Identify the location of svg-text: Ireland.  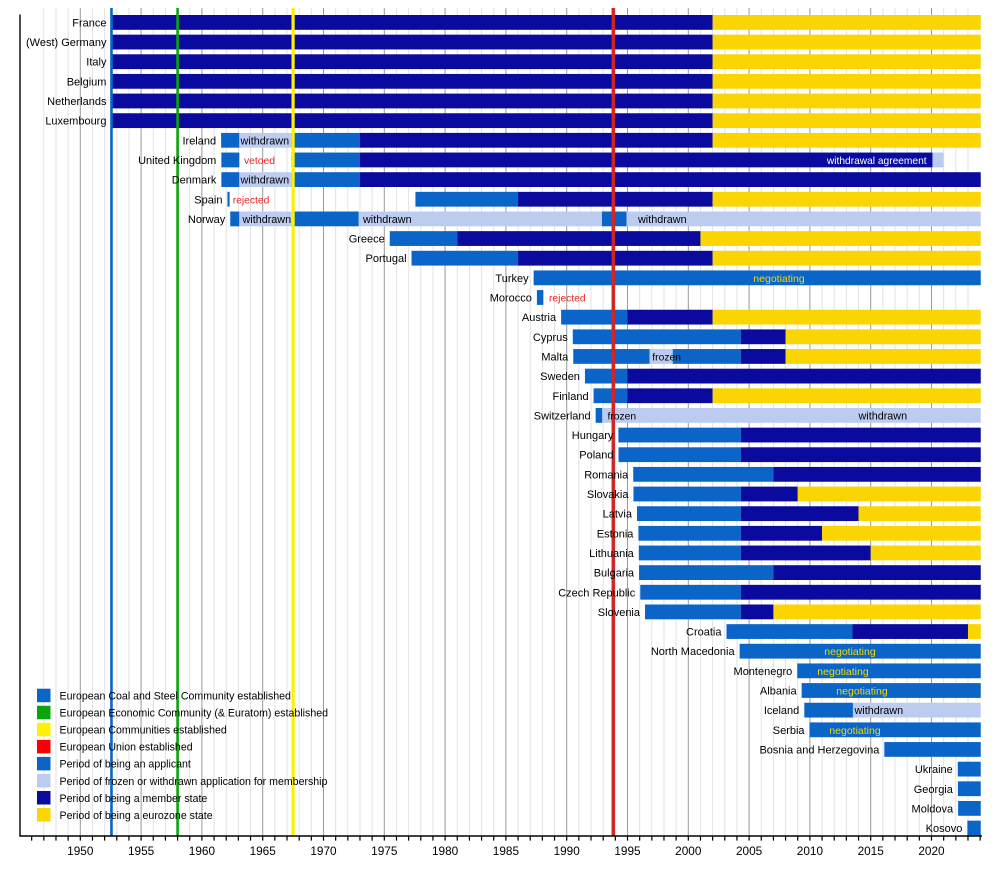
(199, 141).